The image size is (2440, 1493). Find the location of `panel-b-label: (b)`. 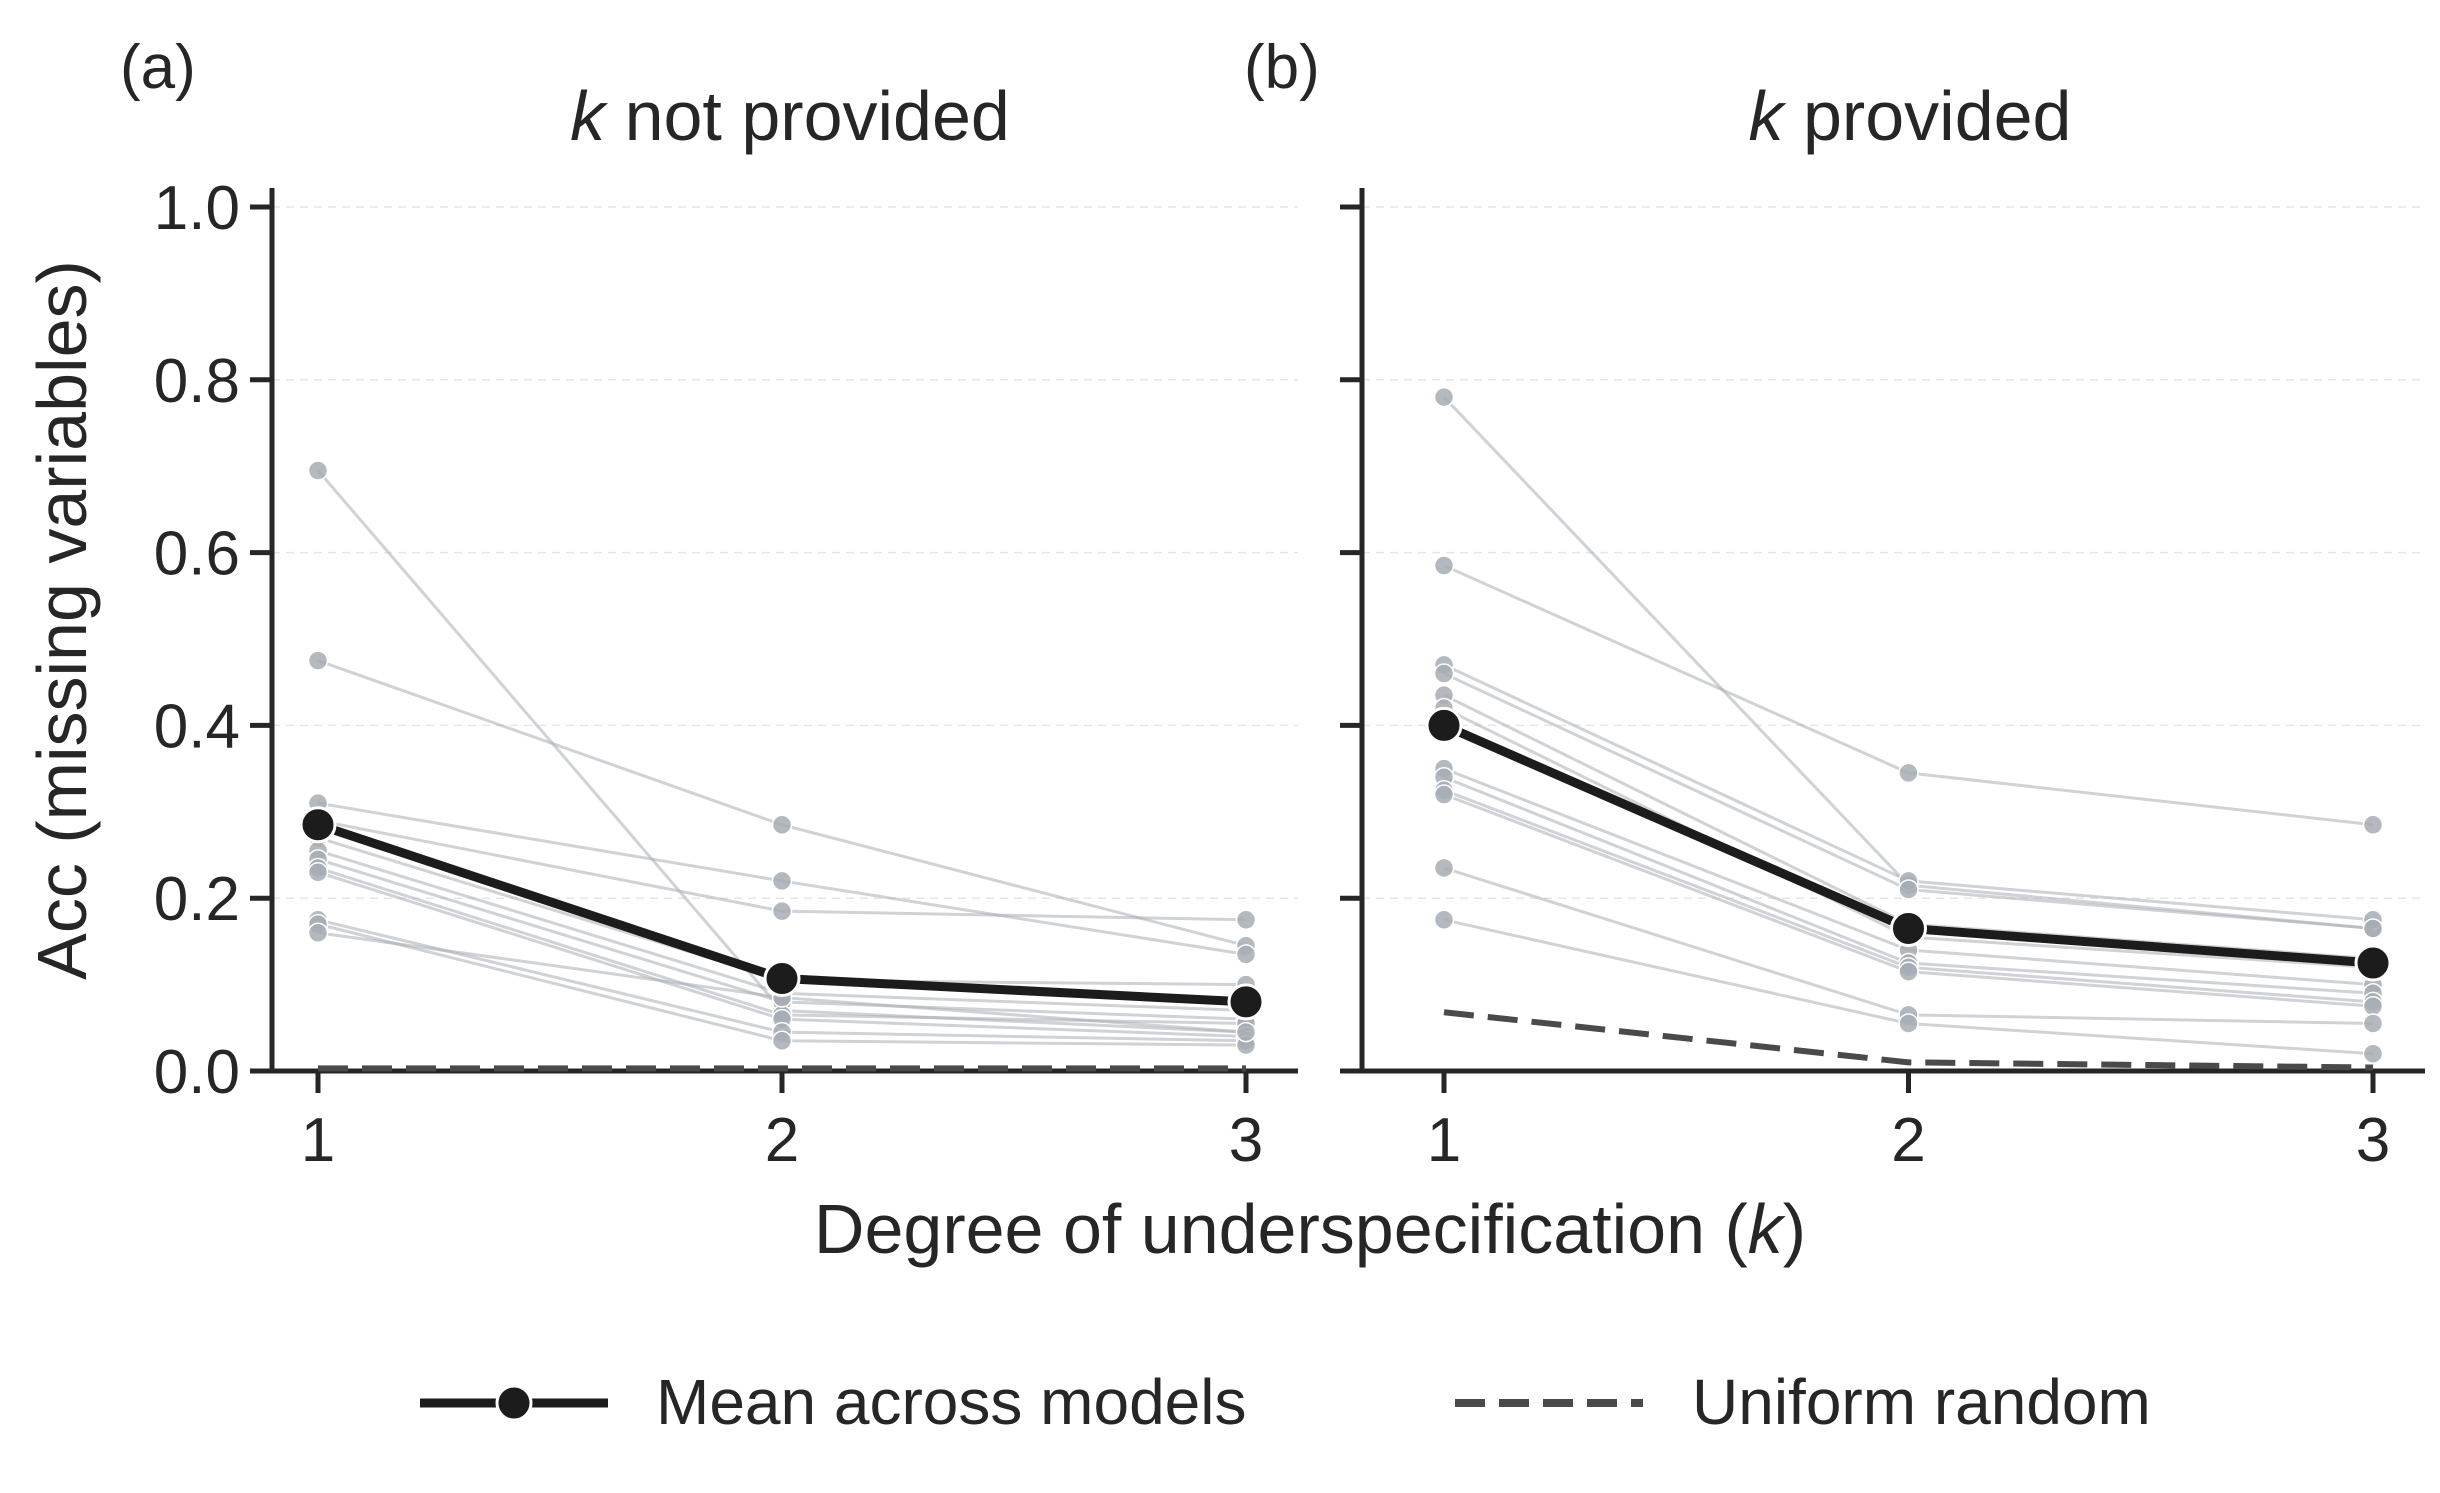

panel-b-label: (b) is located at coordinates (1282, 67).